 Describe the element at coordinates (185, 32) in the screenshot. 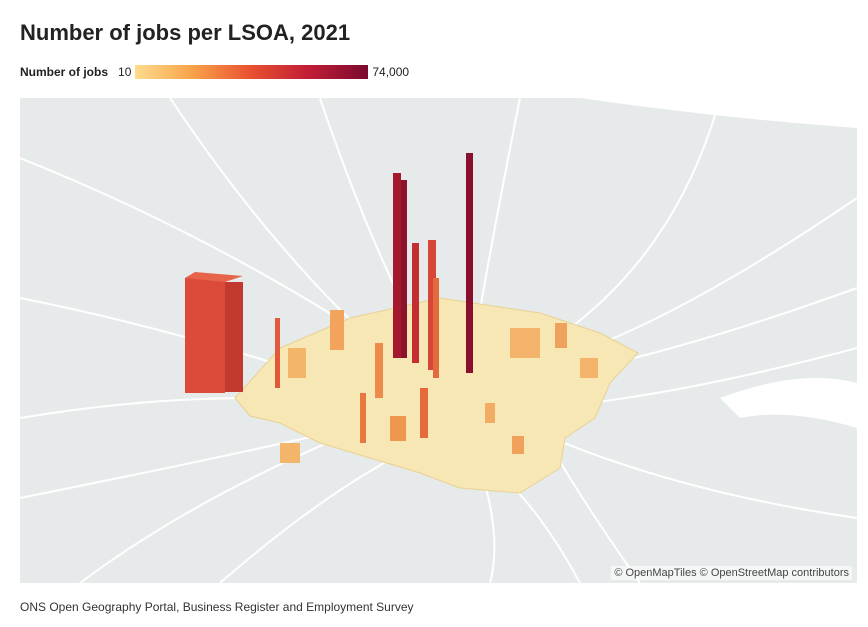

I see `title: Number of jobs per LSOA, 2021` at that location.